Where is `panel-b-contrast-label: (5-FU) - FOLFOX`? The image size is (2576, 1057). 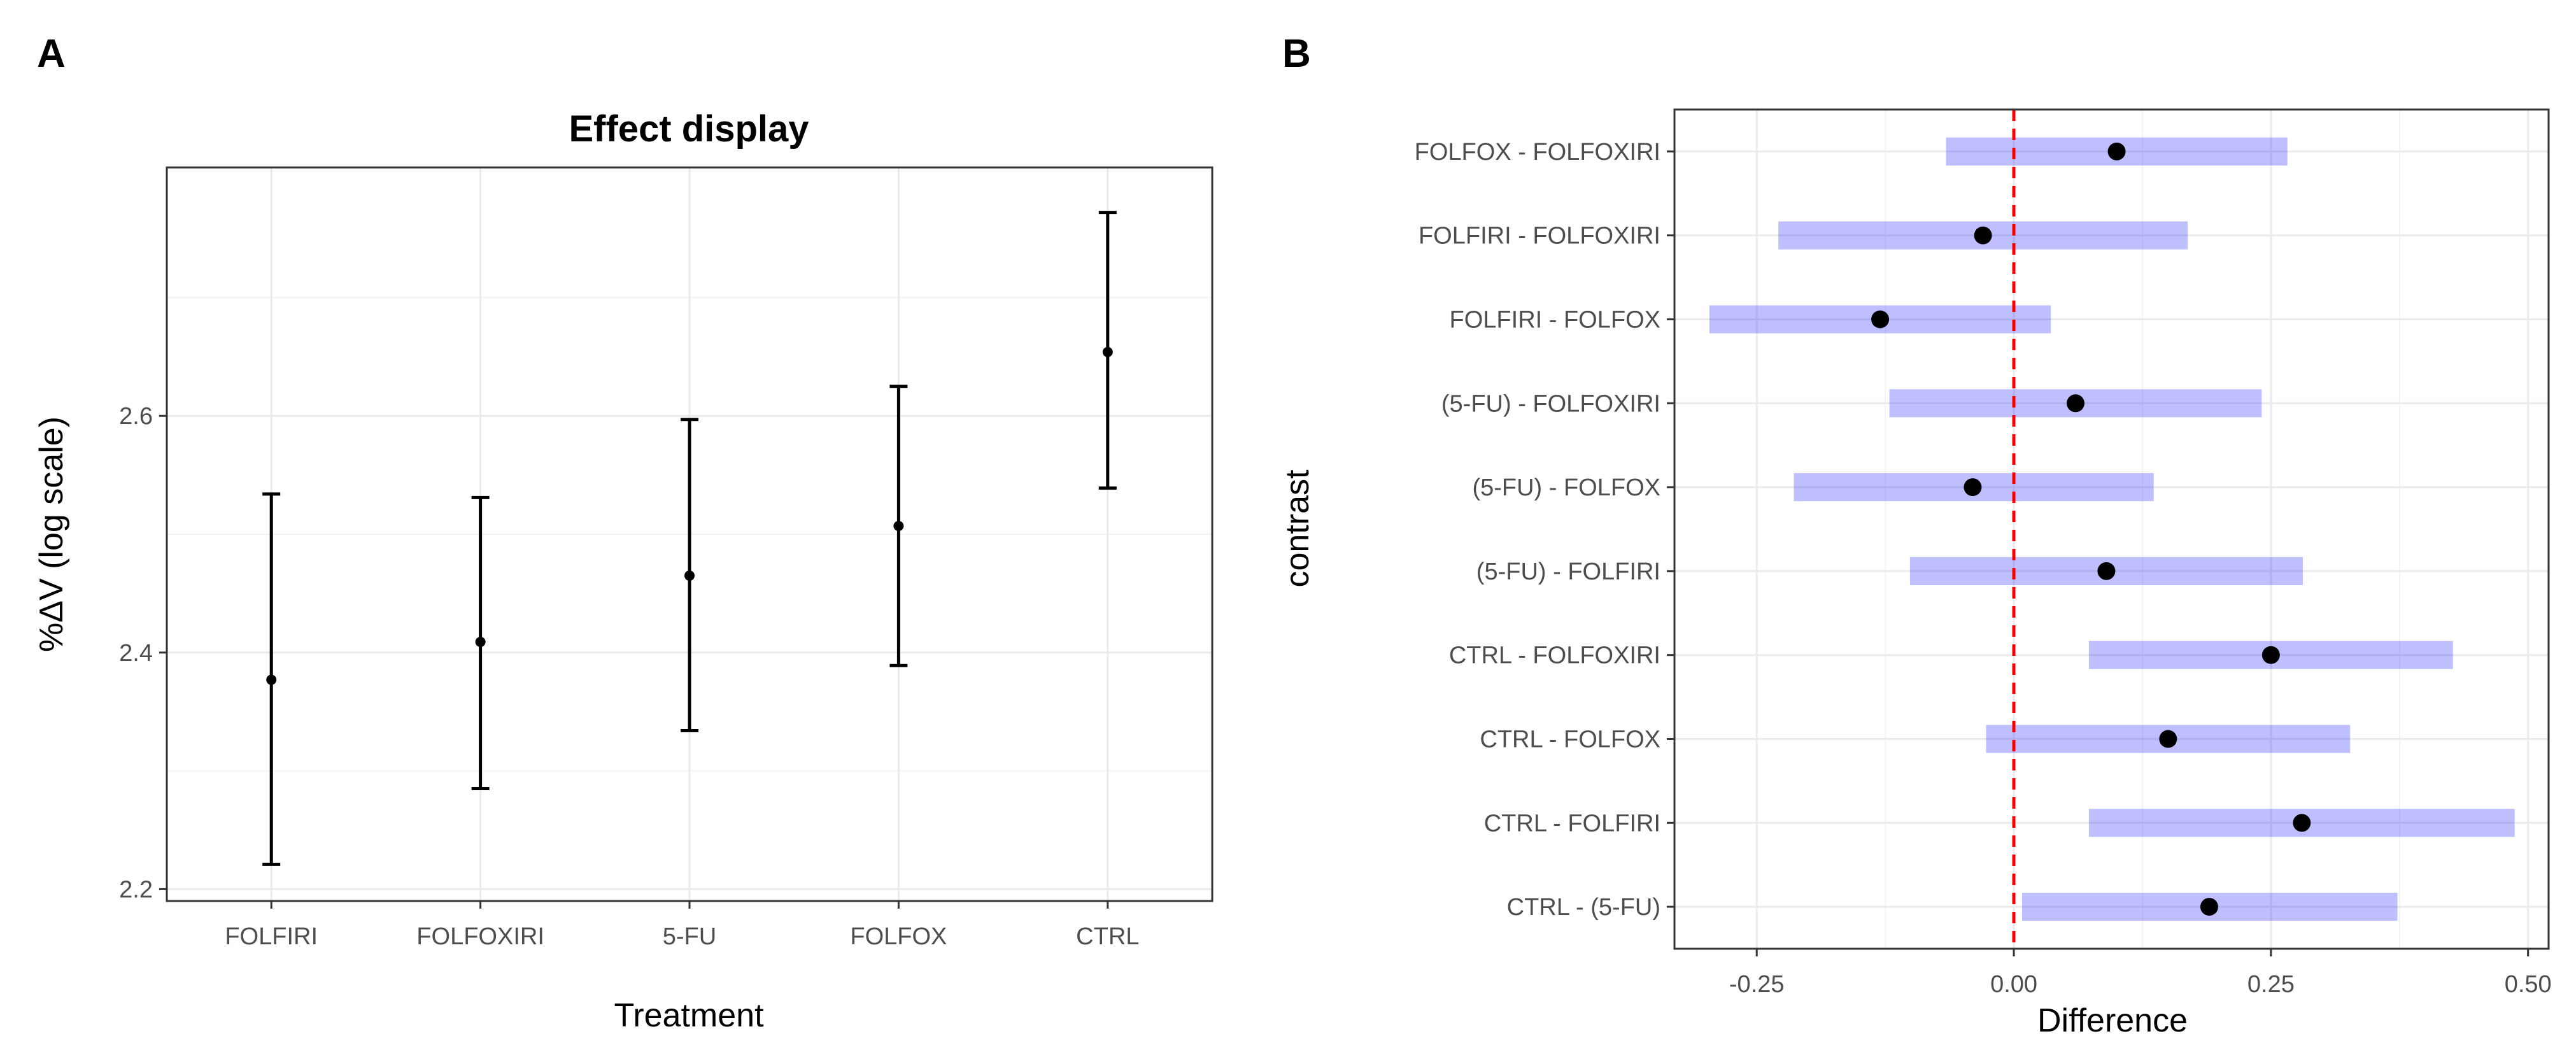
panel-b-contrast-label: (5-FU) - FOLFOX is located at coordinates (1566, 487).